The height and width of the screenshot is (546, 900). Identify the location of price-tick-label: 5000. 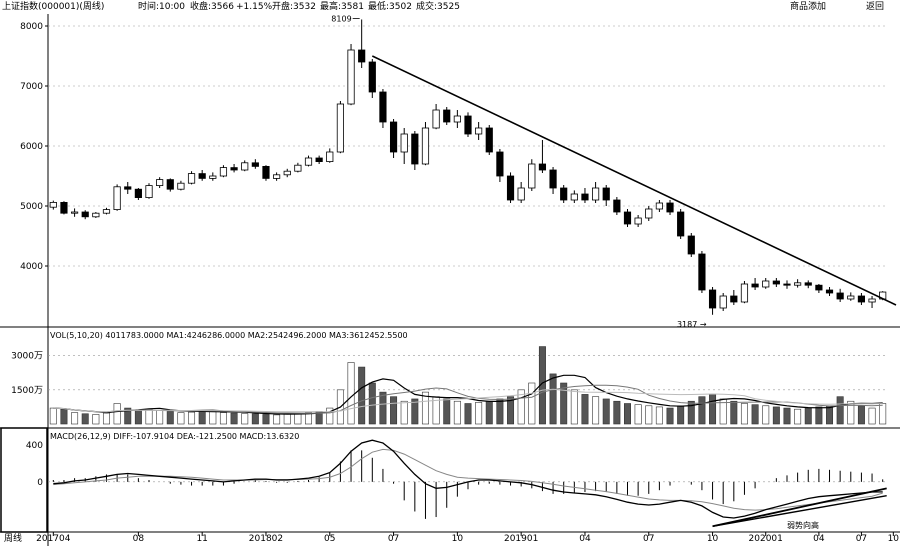
(31, 207).